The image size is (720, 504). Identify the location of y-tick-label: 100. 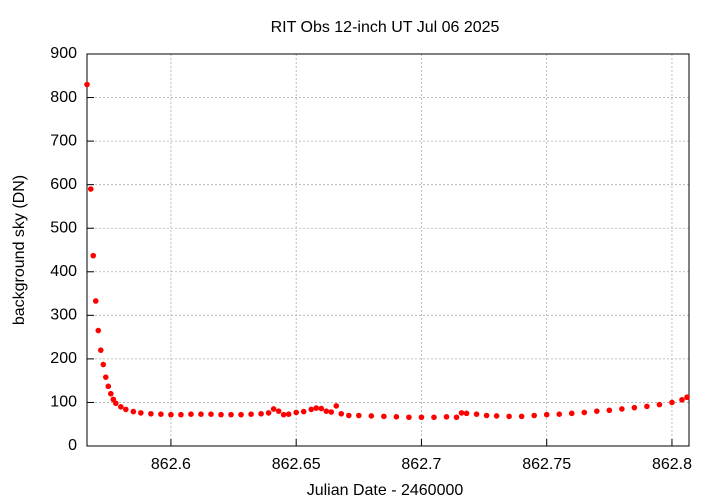
(63, 402).